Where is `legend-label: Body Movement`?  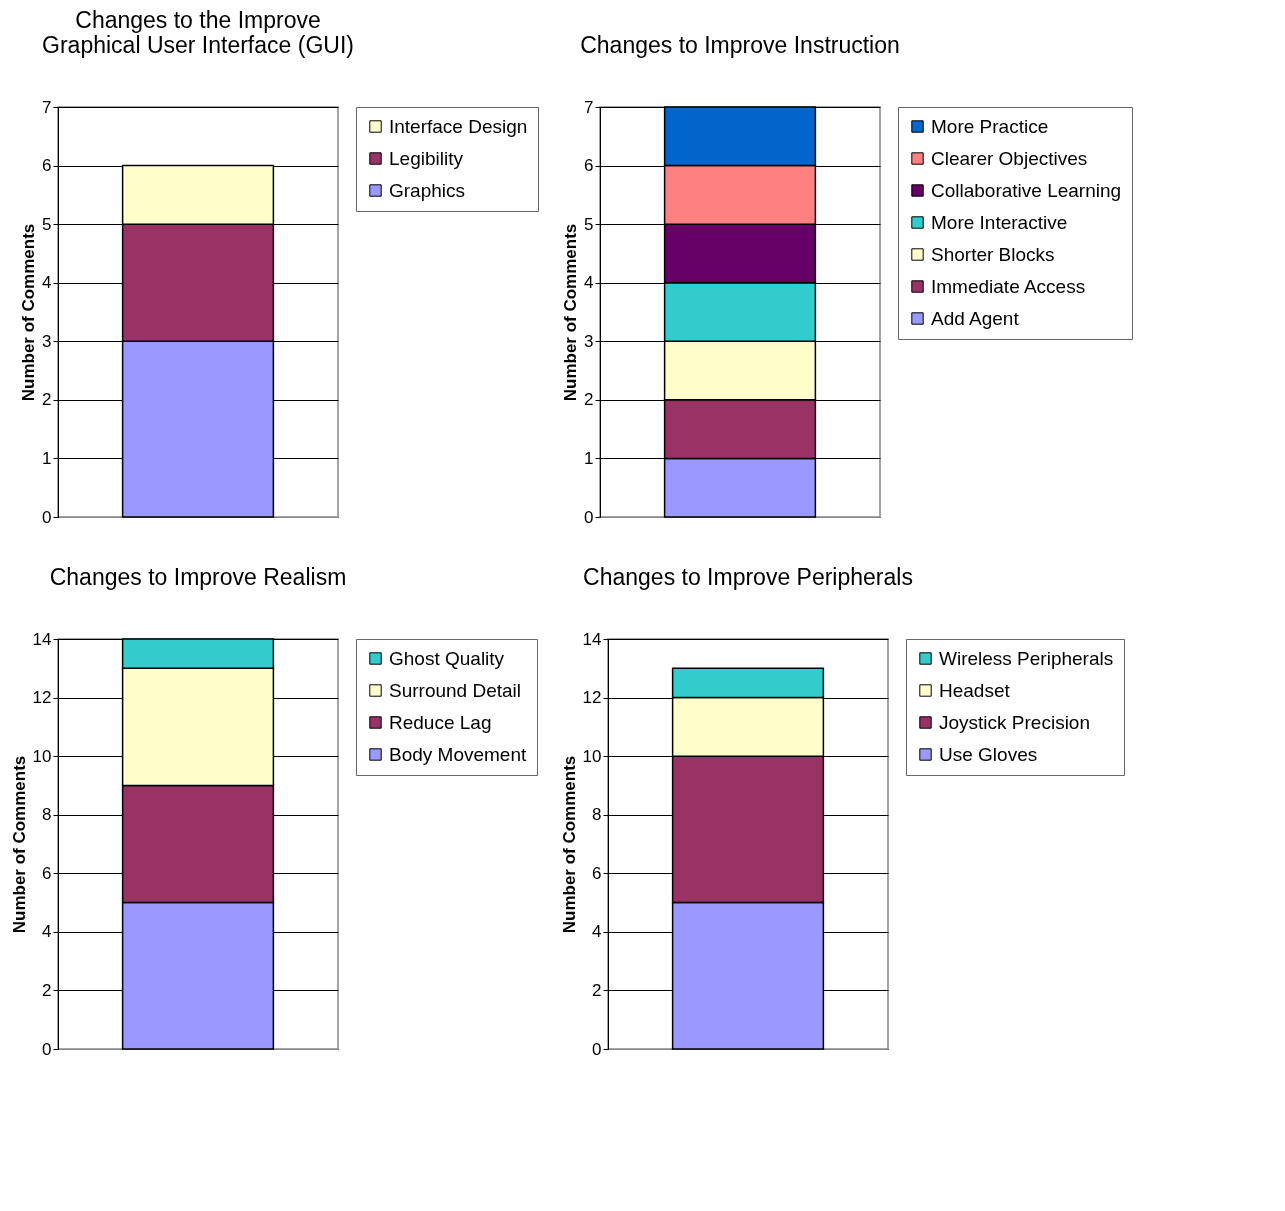
legend-label: Body Movement is located at coordinates (458, 754).